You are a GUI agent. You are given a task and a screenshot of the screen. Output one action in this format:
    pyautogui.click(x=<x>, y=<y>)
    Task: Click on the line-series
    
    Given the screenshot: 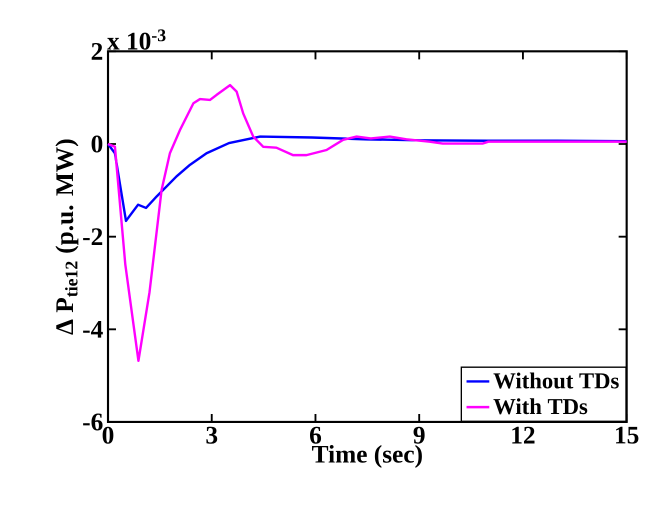 What is the action you would take?
    pyautogui.click(x=367, y=178)
    